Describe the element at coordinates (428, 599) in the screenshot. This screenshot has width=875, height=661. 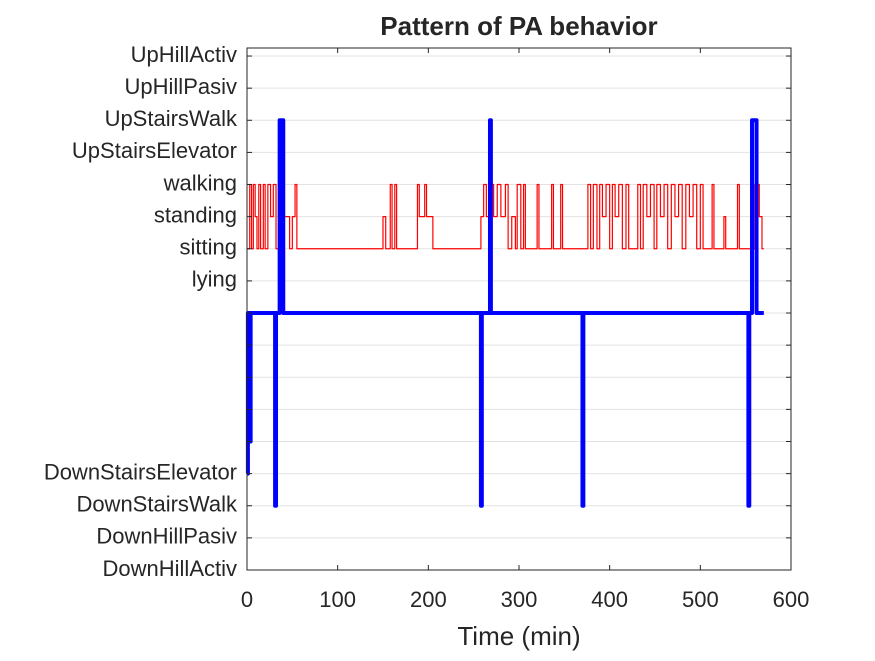
I see `x-tick-label: 200` at that location.